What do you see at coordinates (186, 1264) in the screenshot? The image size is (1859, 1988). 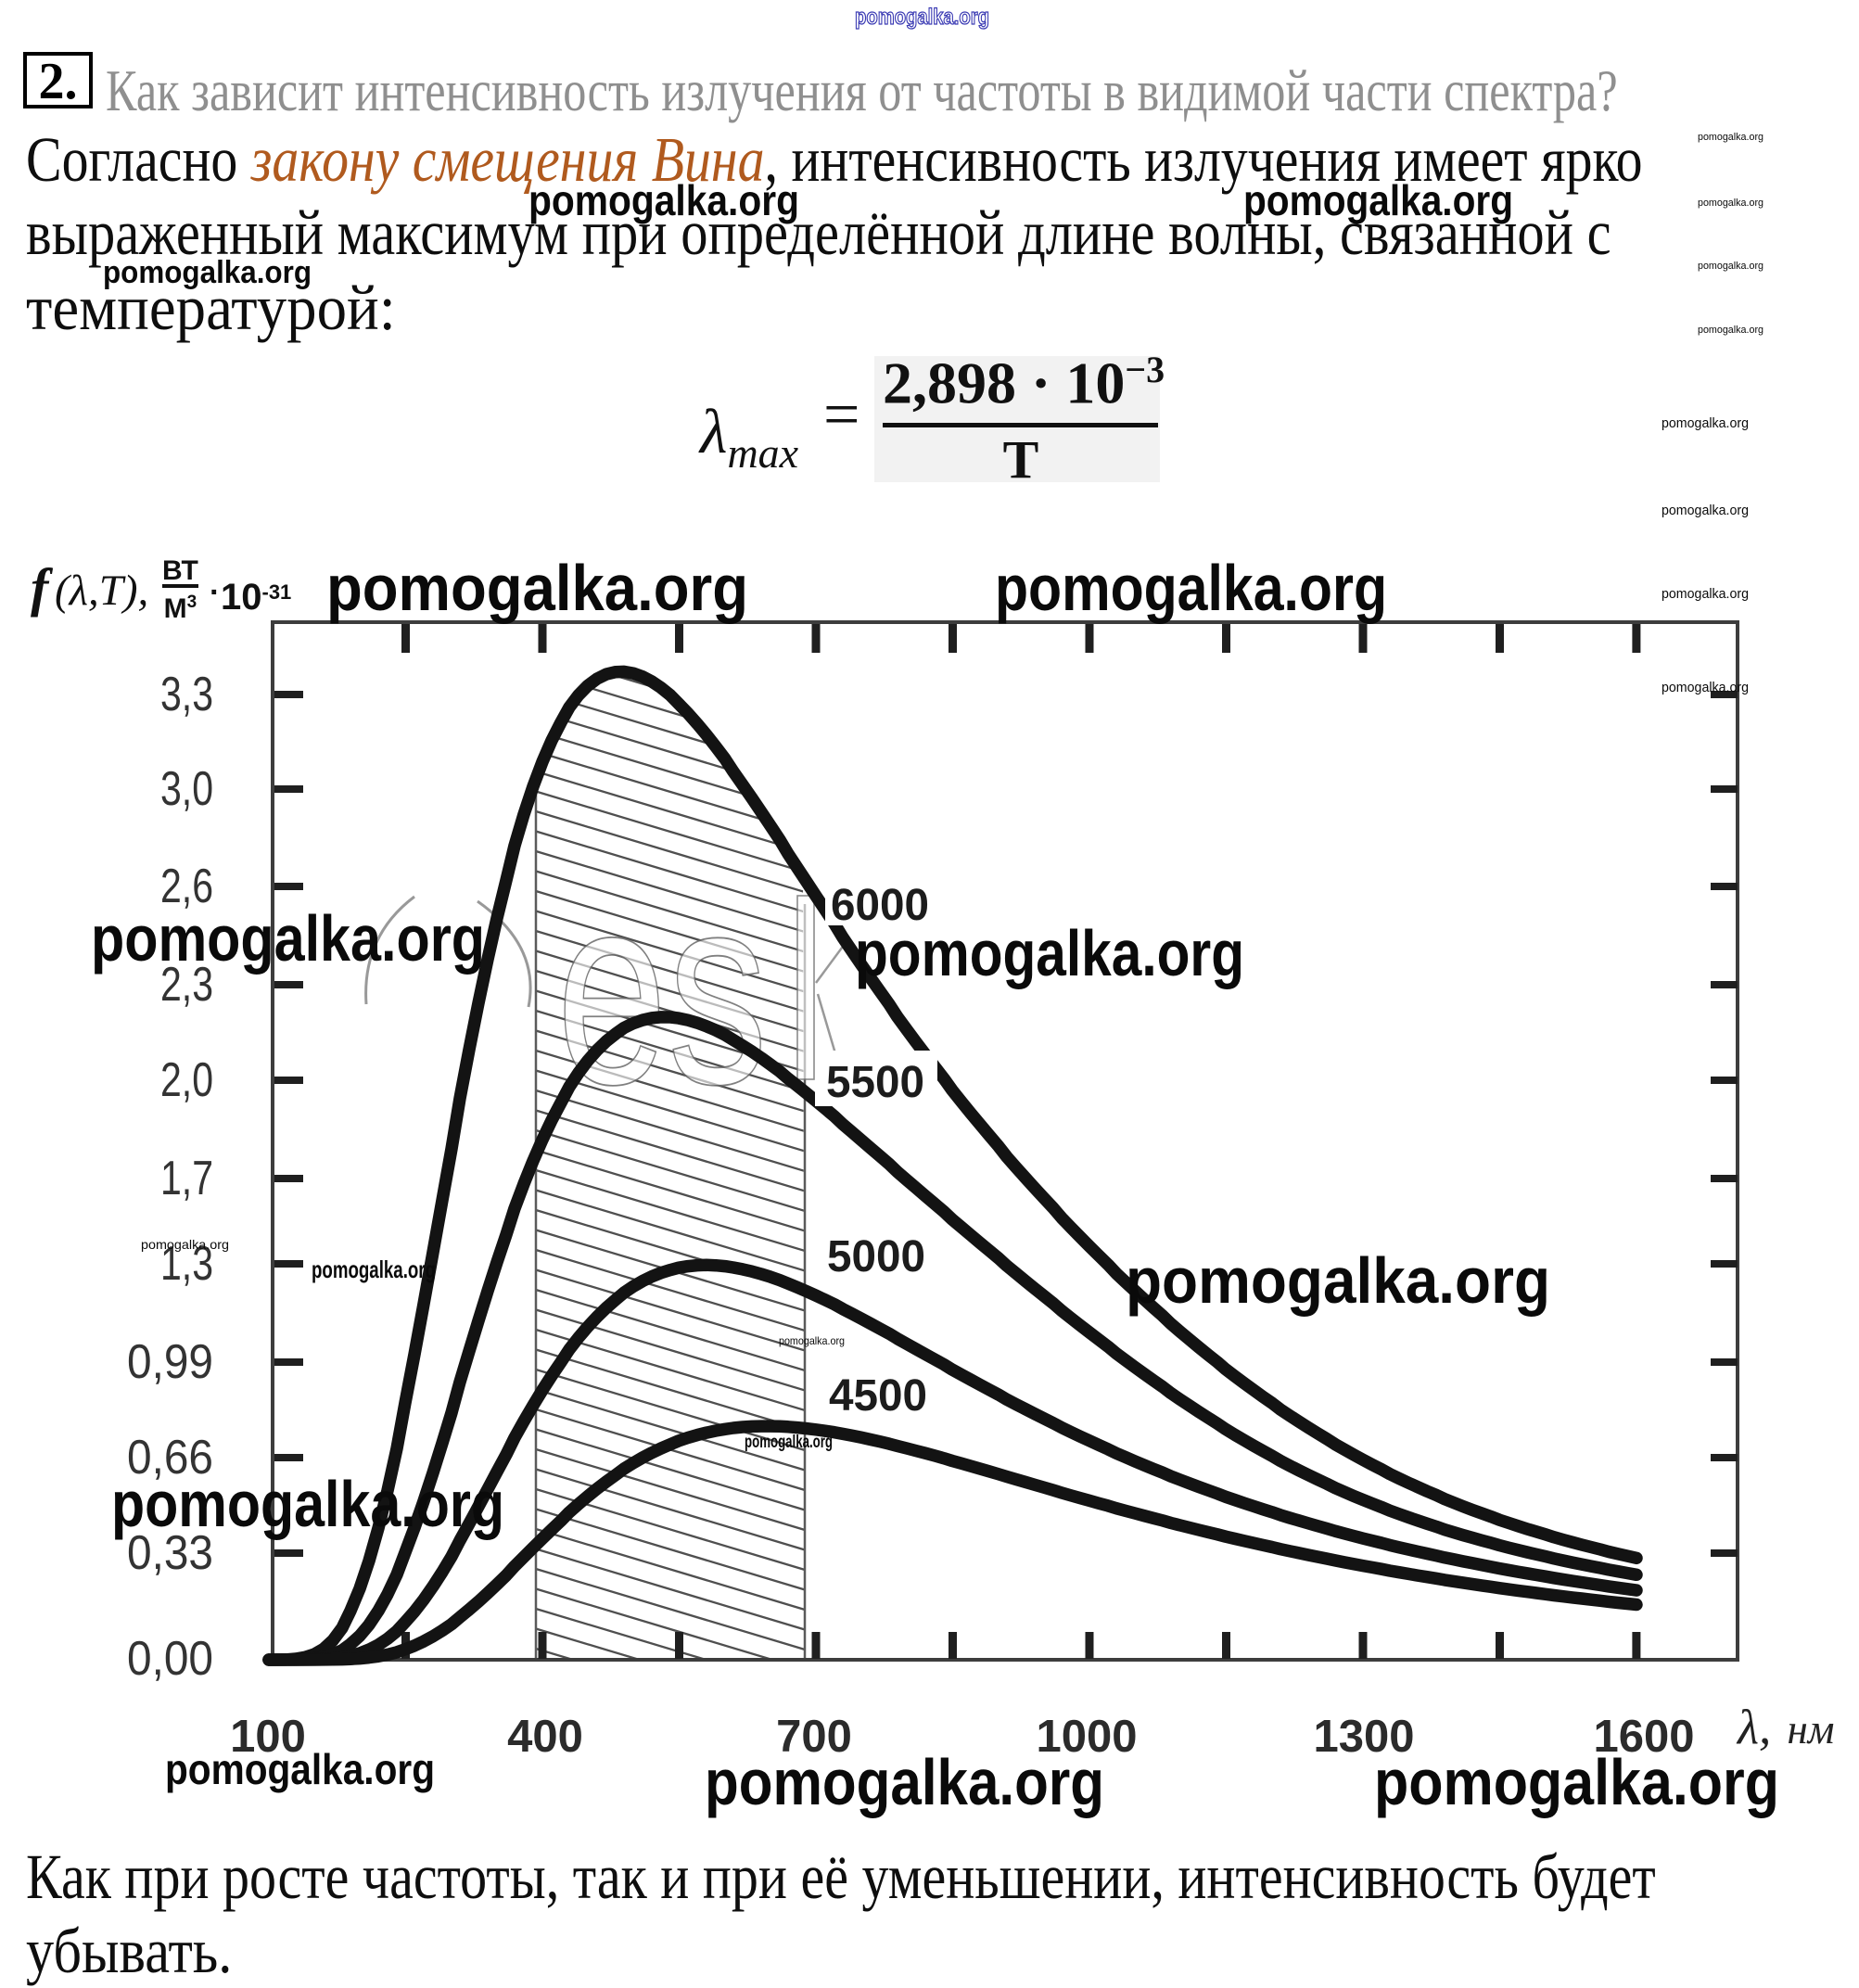 I see `svg-text: 1,3` at bounding box center [186, 1264].